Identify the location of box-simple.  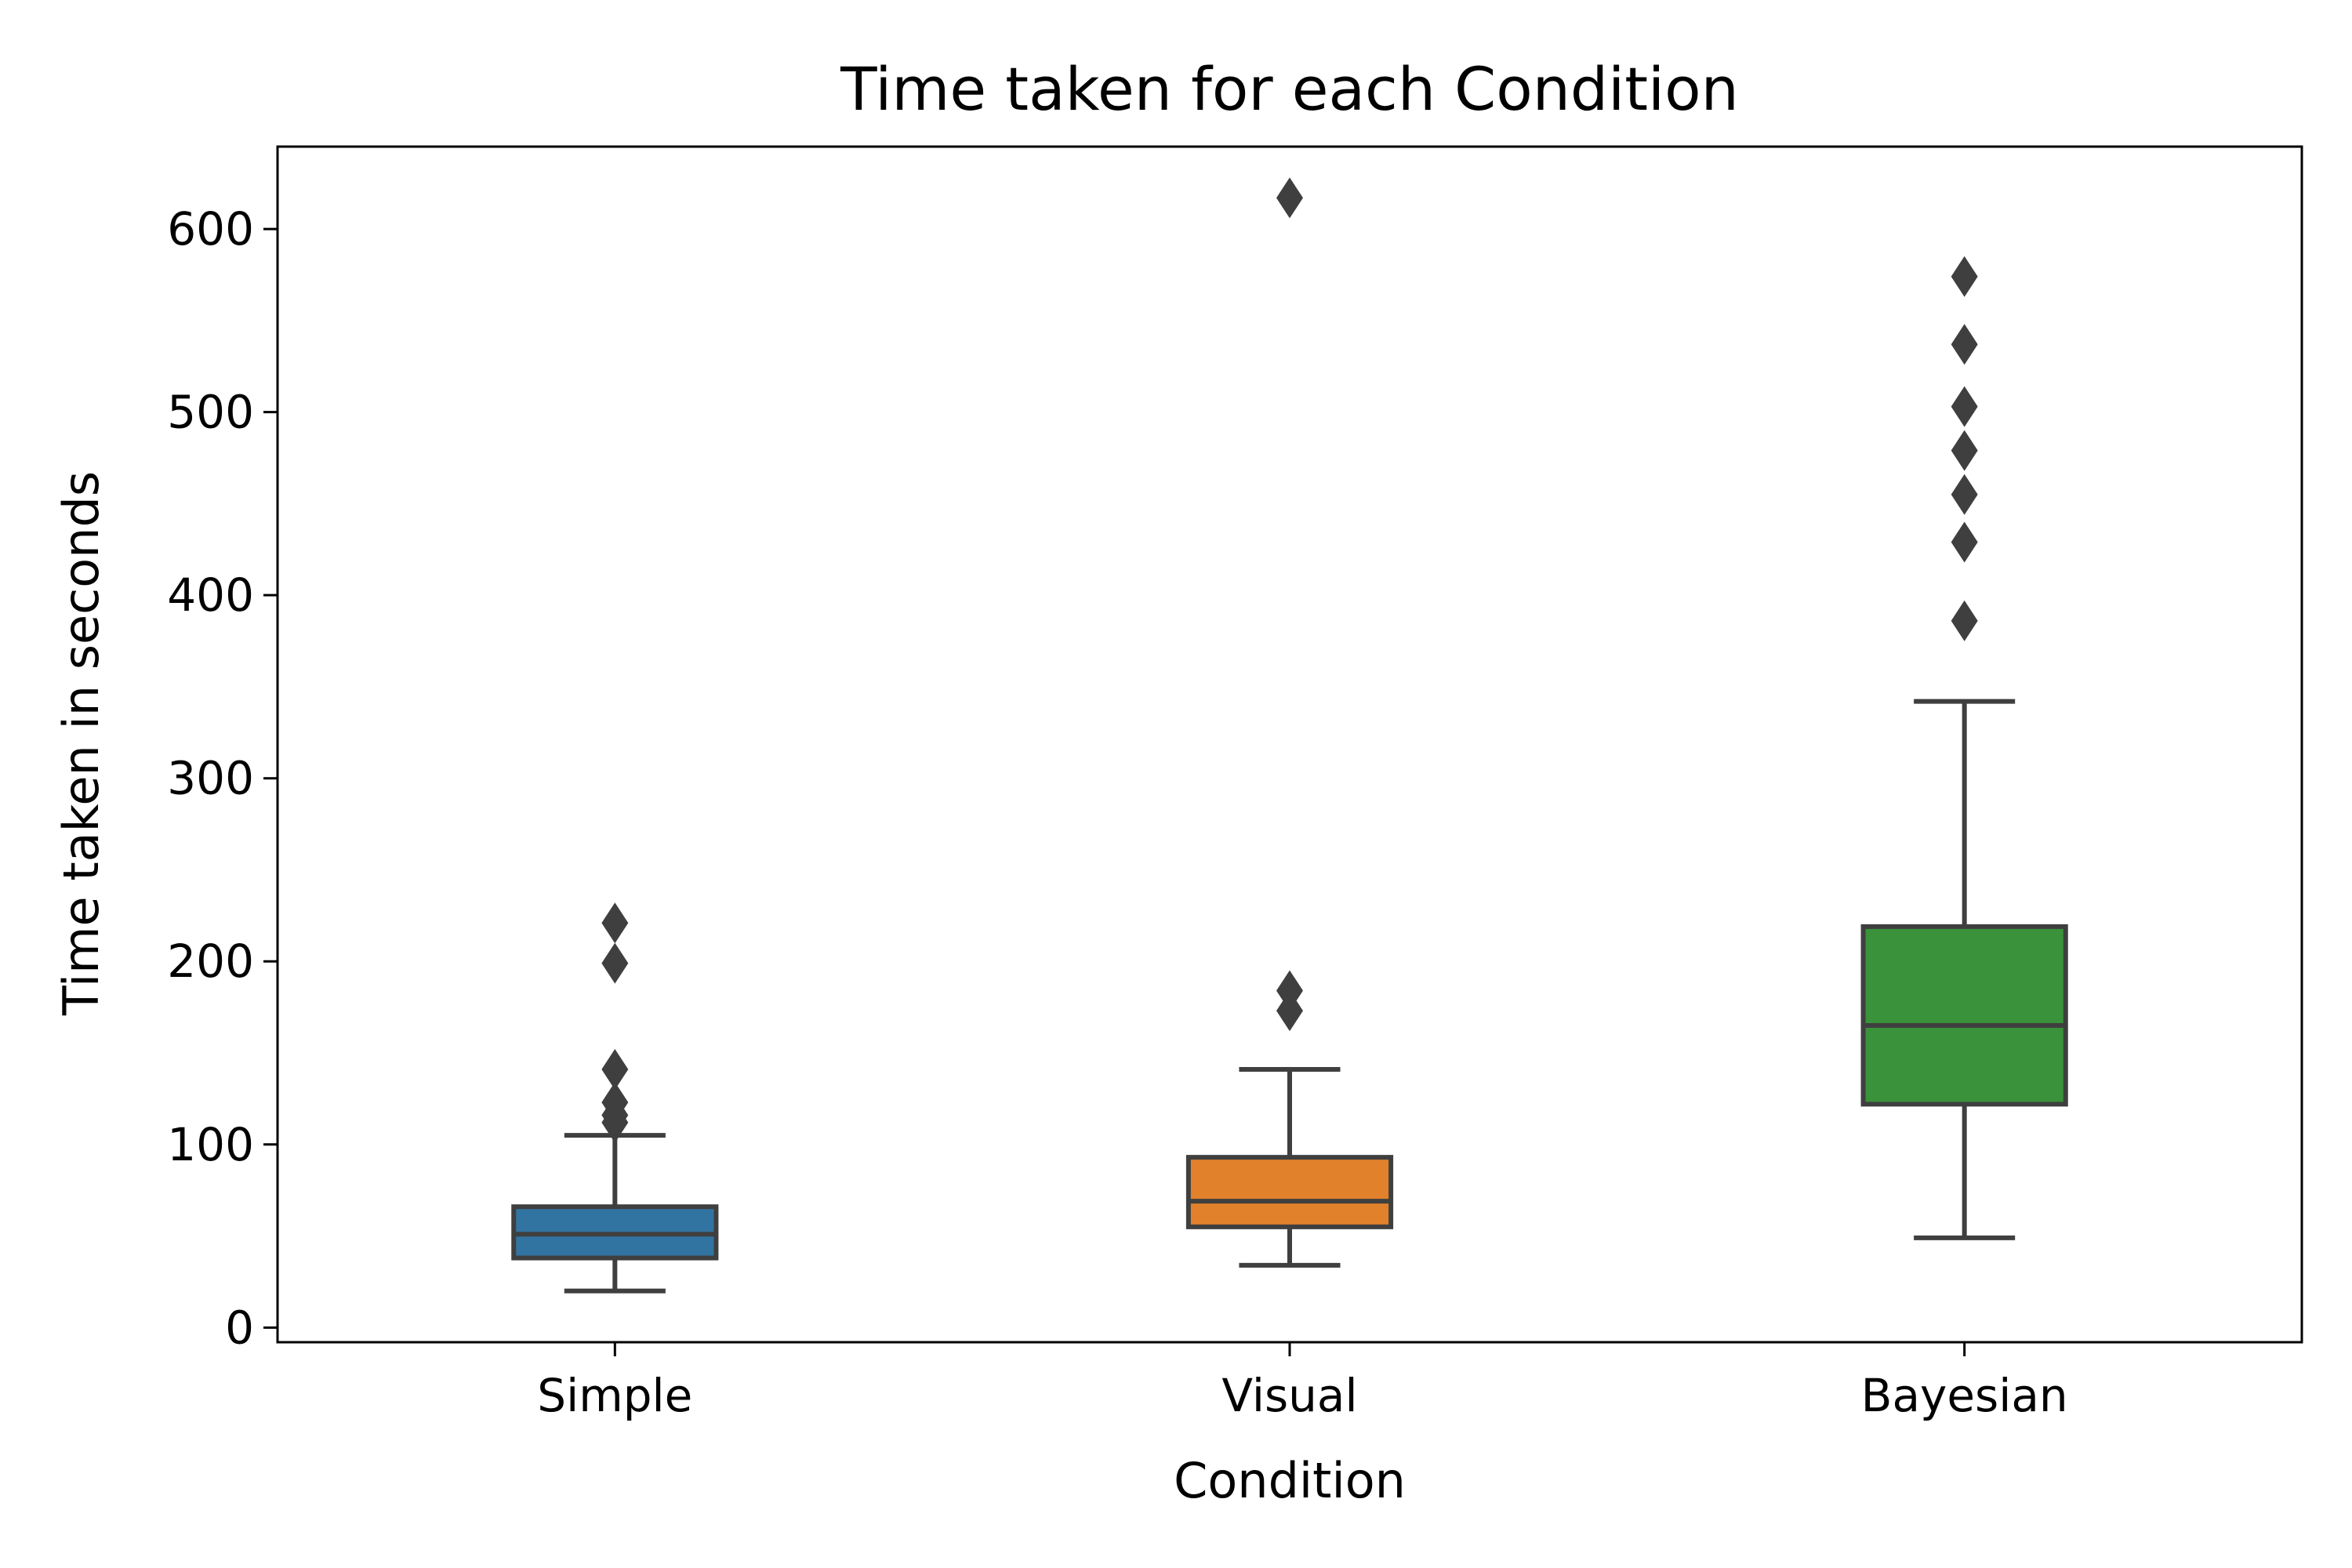
(615, 1098).